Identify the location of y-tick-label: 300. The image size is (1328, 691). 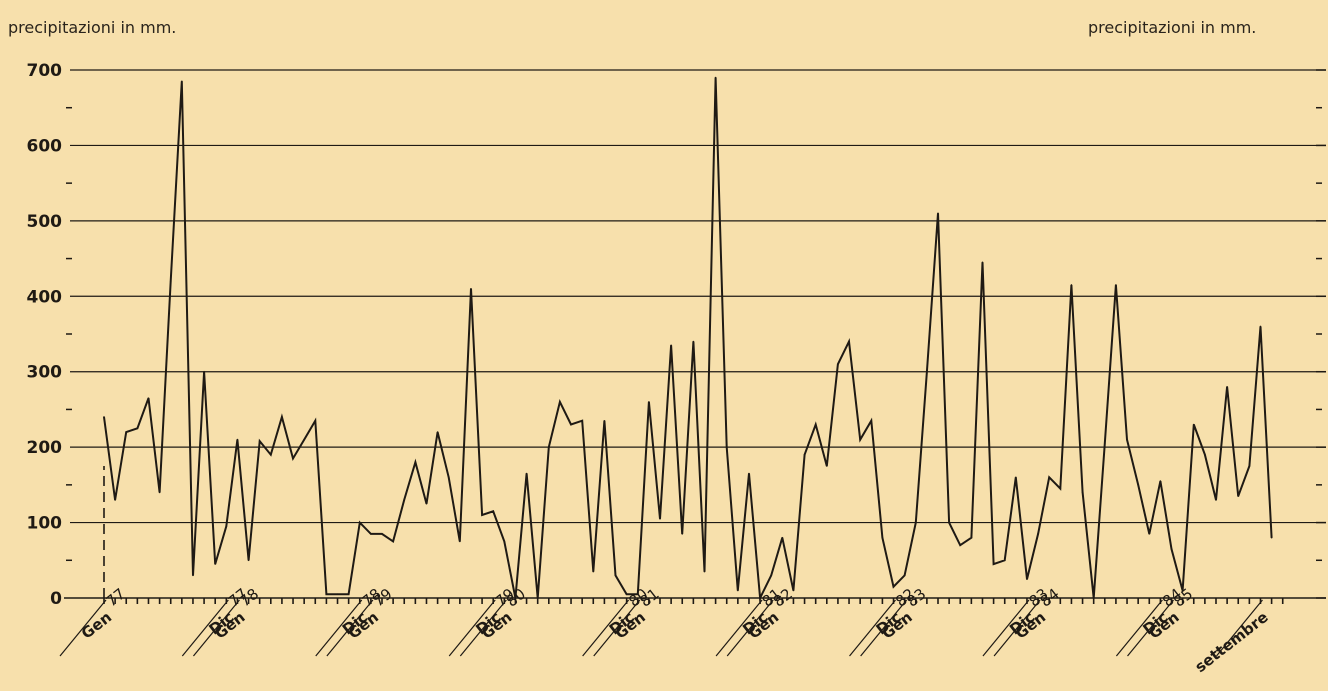
(45, 373).